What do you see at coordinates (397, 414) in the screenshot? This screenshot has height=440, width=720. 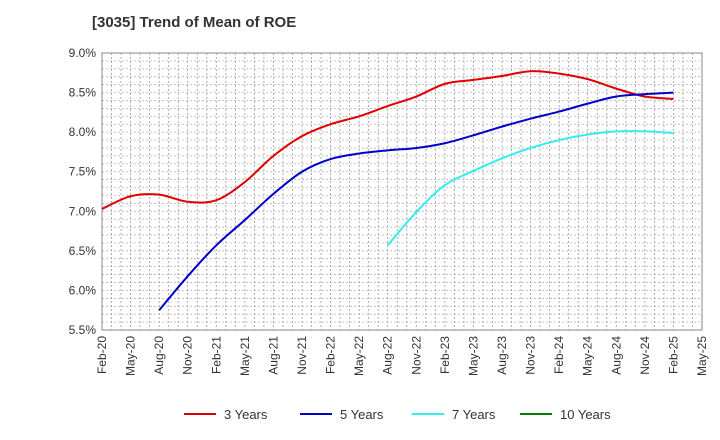 I see `legend: 3 Years 5 Years 7 Years 10 Years` at bounding box center [397, 414].